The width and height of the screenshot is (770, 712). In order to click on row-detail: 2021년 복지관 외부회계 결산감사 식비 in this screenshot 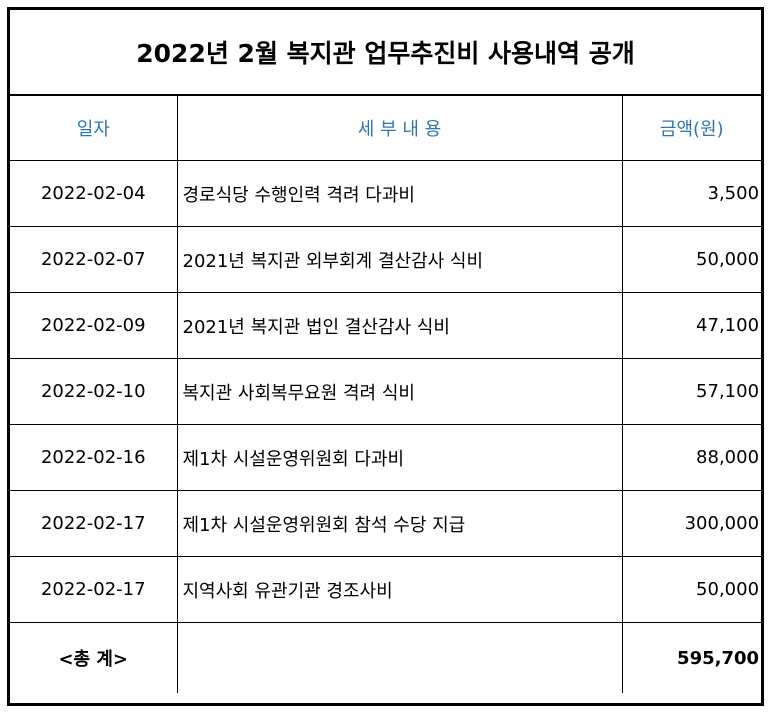, I will do `click(399, 259)`.